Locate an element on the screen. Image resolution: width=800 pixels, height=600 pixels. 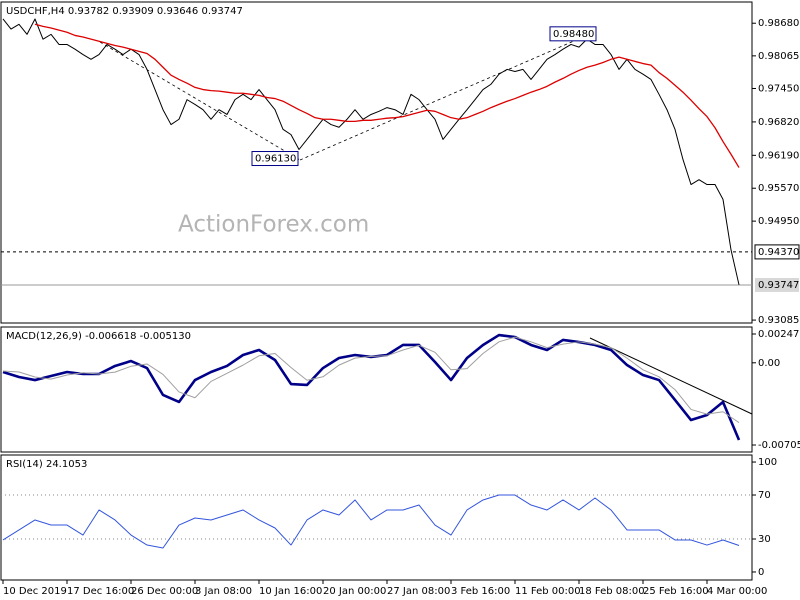
x-tick-label: 25 Feb 16:00 is located at coordinates (676, 591).